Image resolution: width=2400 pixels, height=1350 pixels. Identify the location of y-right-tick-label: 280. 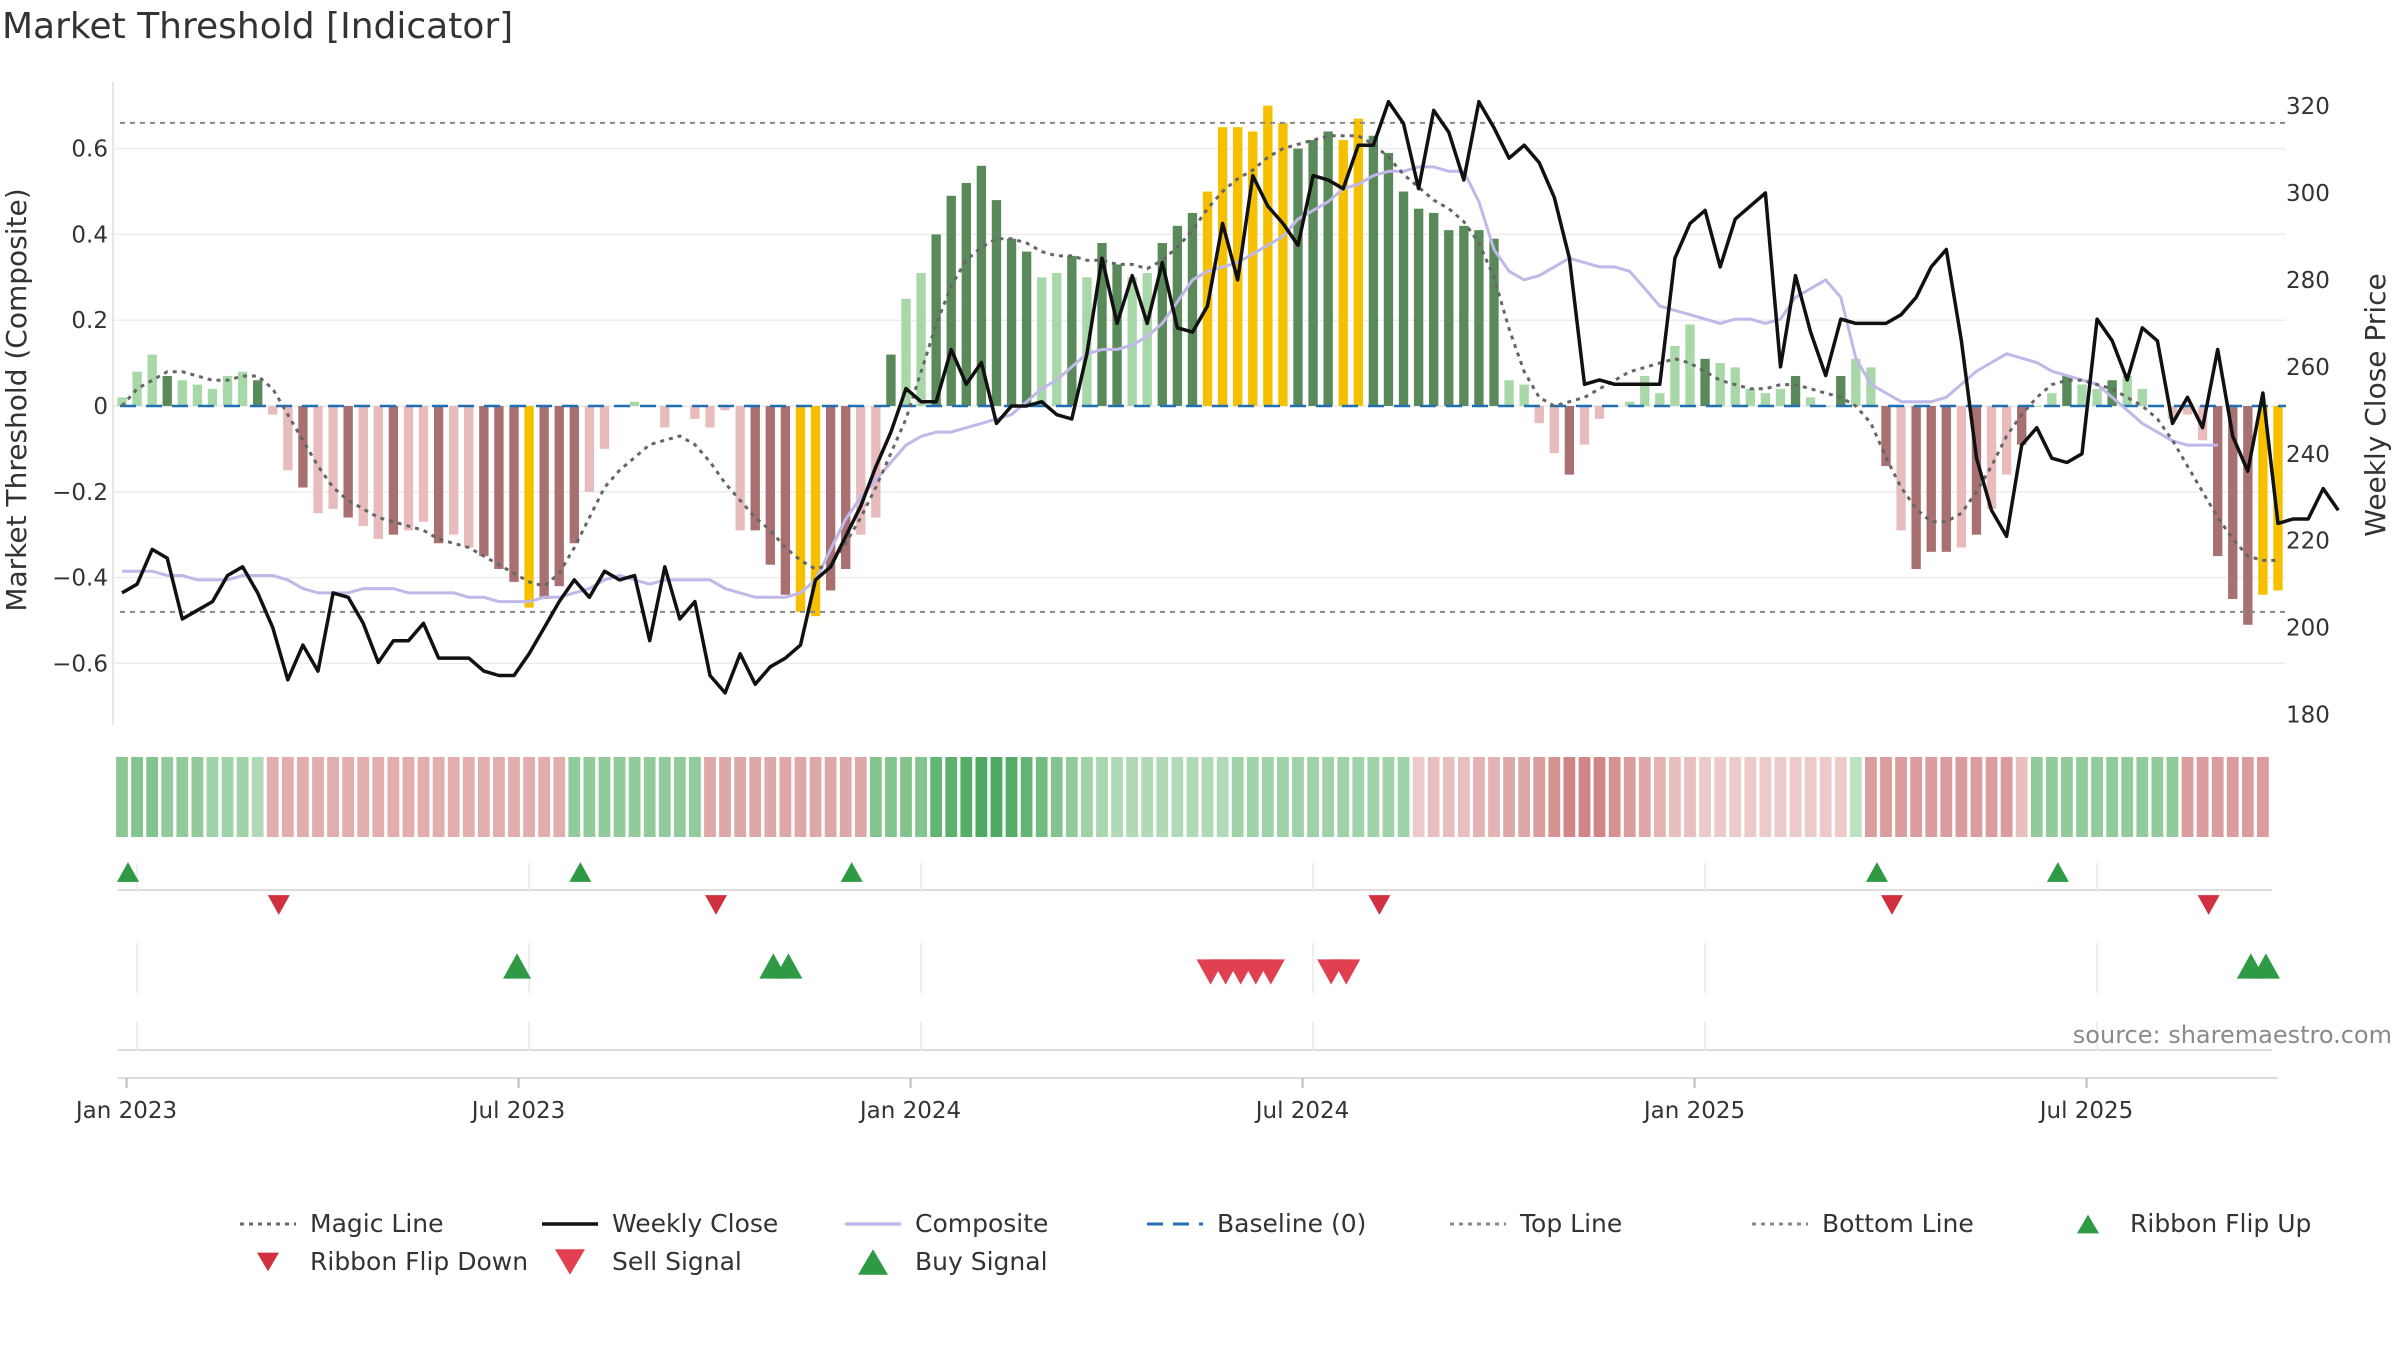
(2308, 281).